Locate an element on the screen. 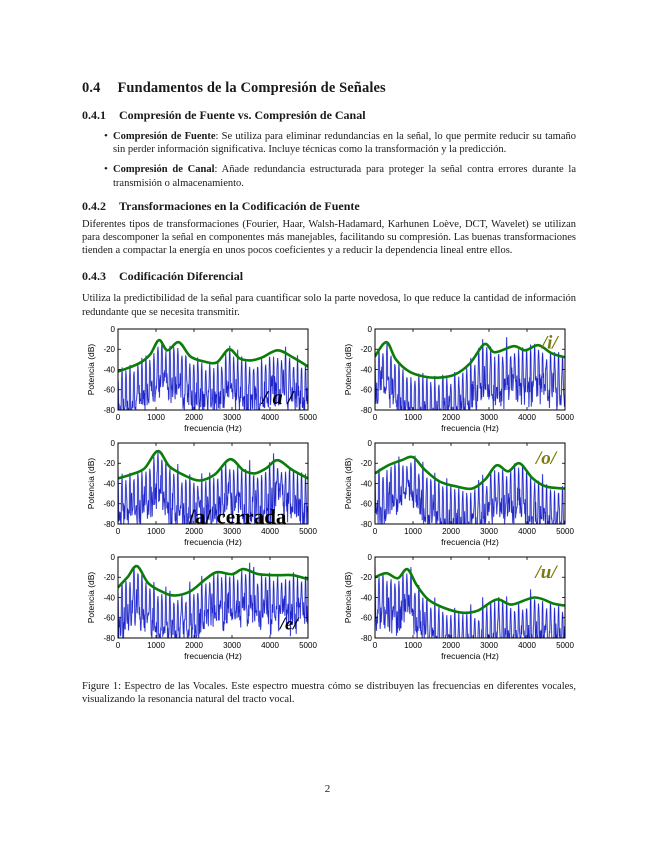 The width and height of the screenshot is (655, 848). subsection-title: Codificación Diferencial is located at coordinates (181, 276).